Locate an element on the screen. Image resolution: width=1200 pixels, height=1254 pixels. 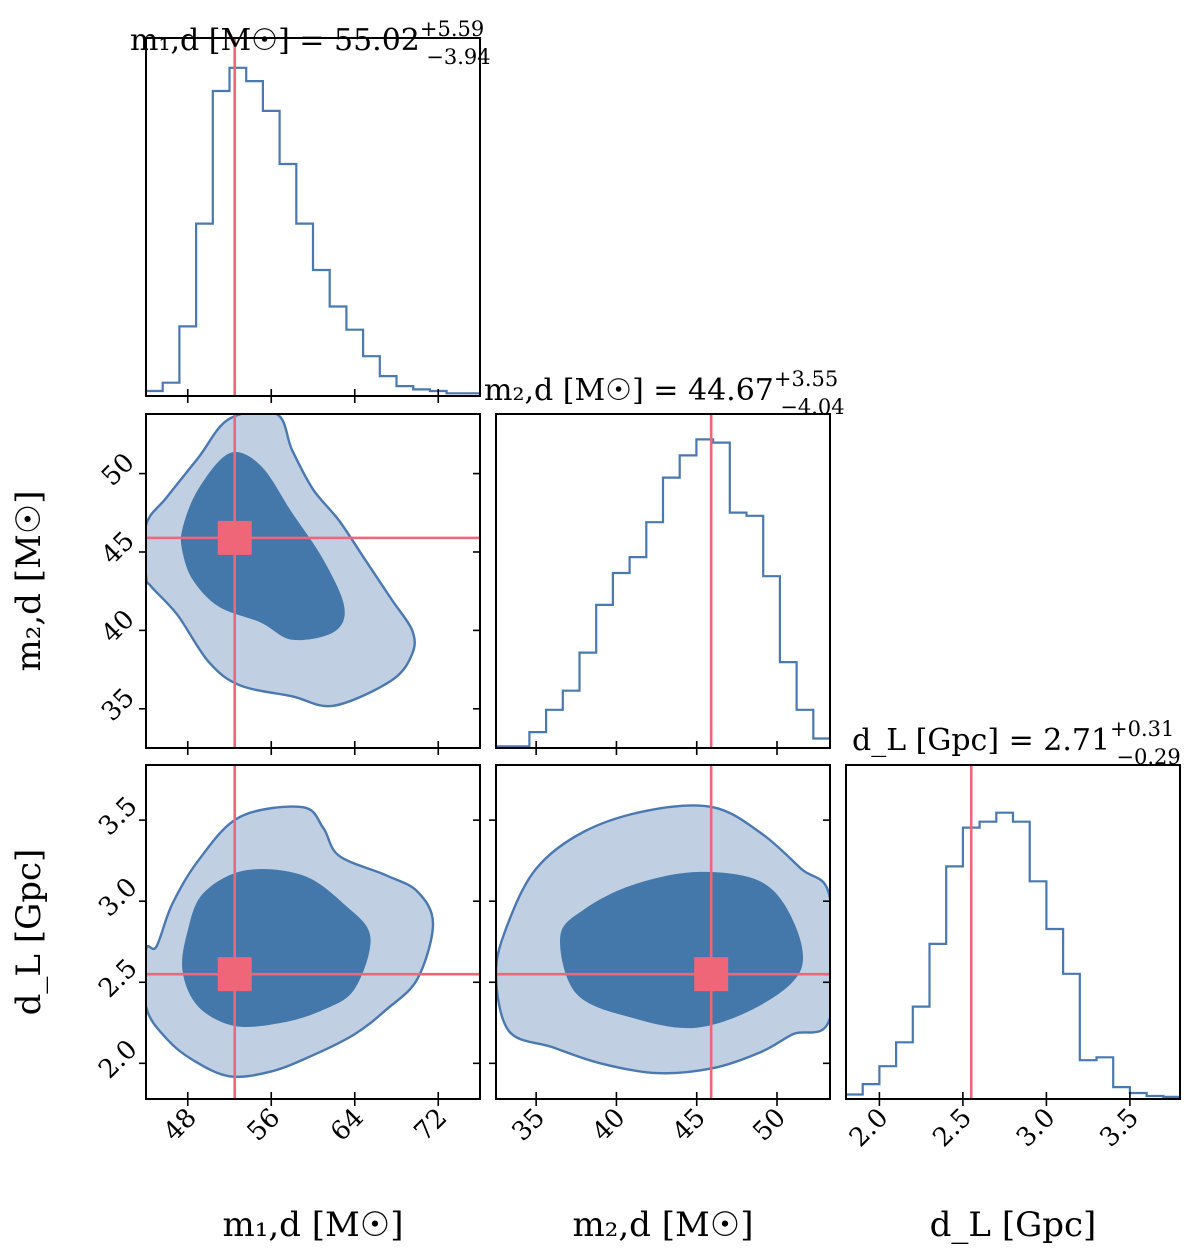
m1-marginal-panel is located at coordinates (313, 217).